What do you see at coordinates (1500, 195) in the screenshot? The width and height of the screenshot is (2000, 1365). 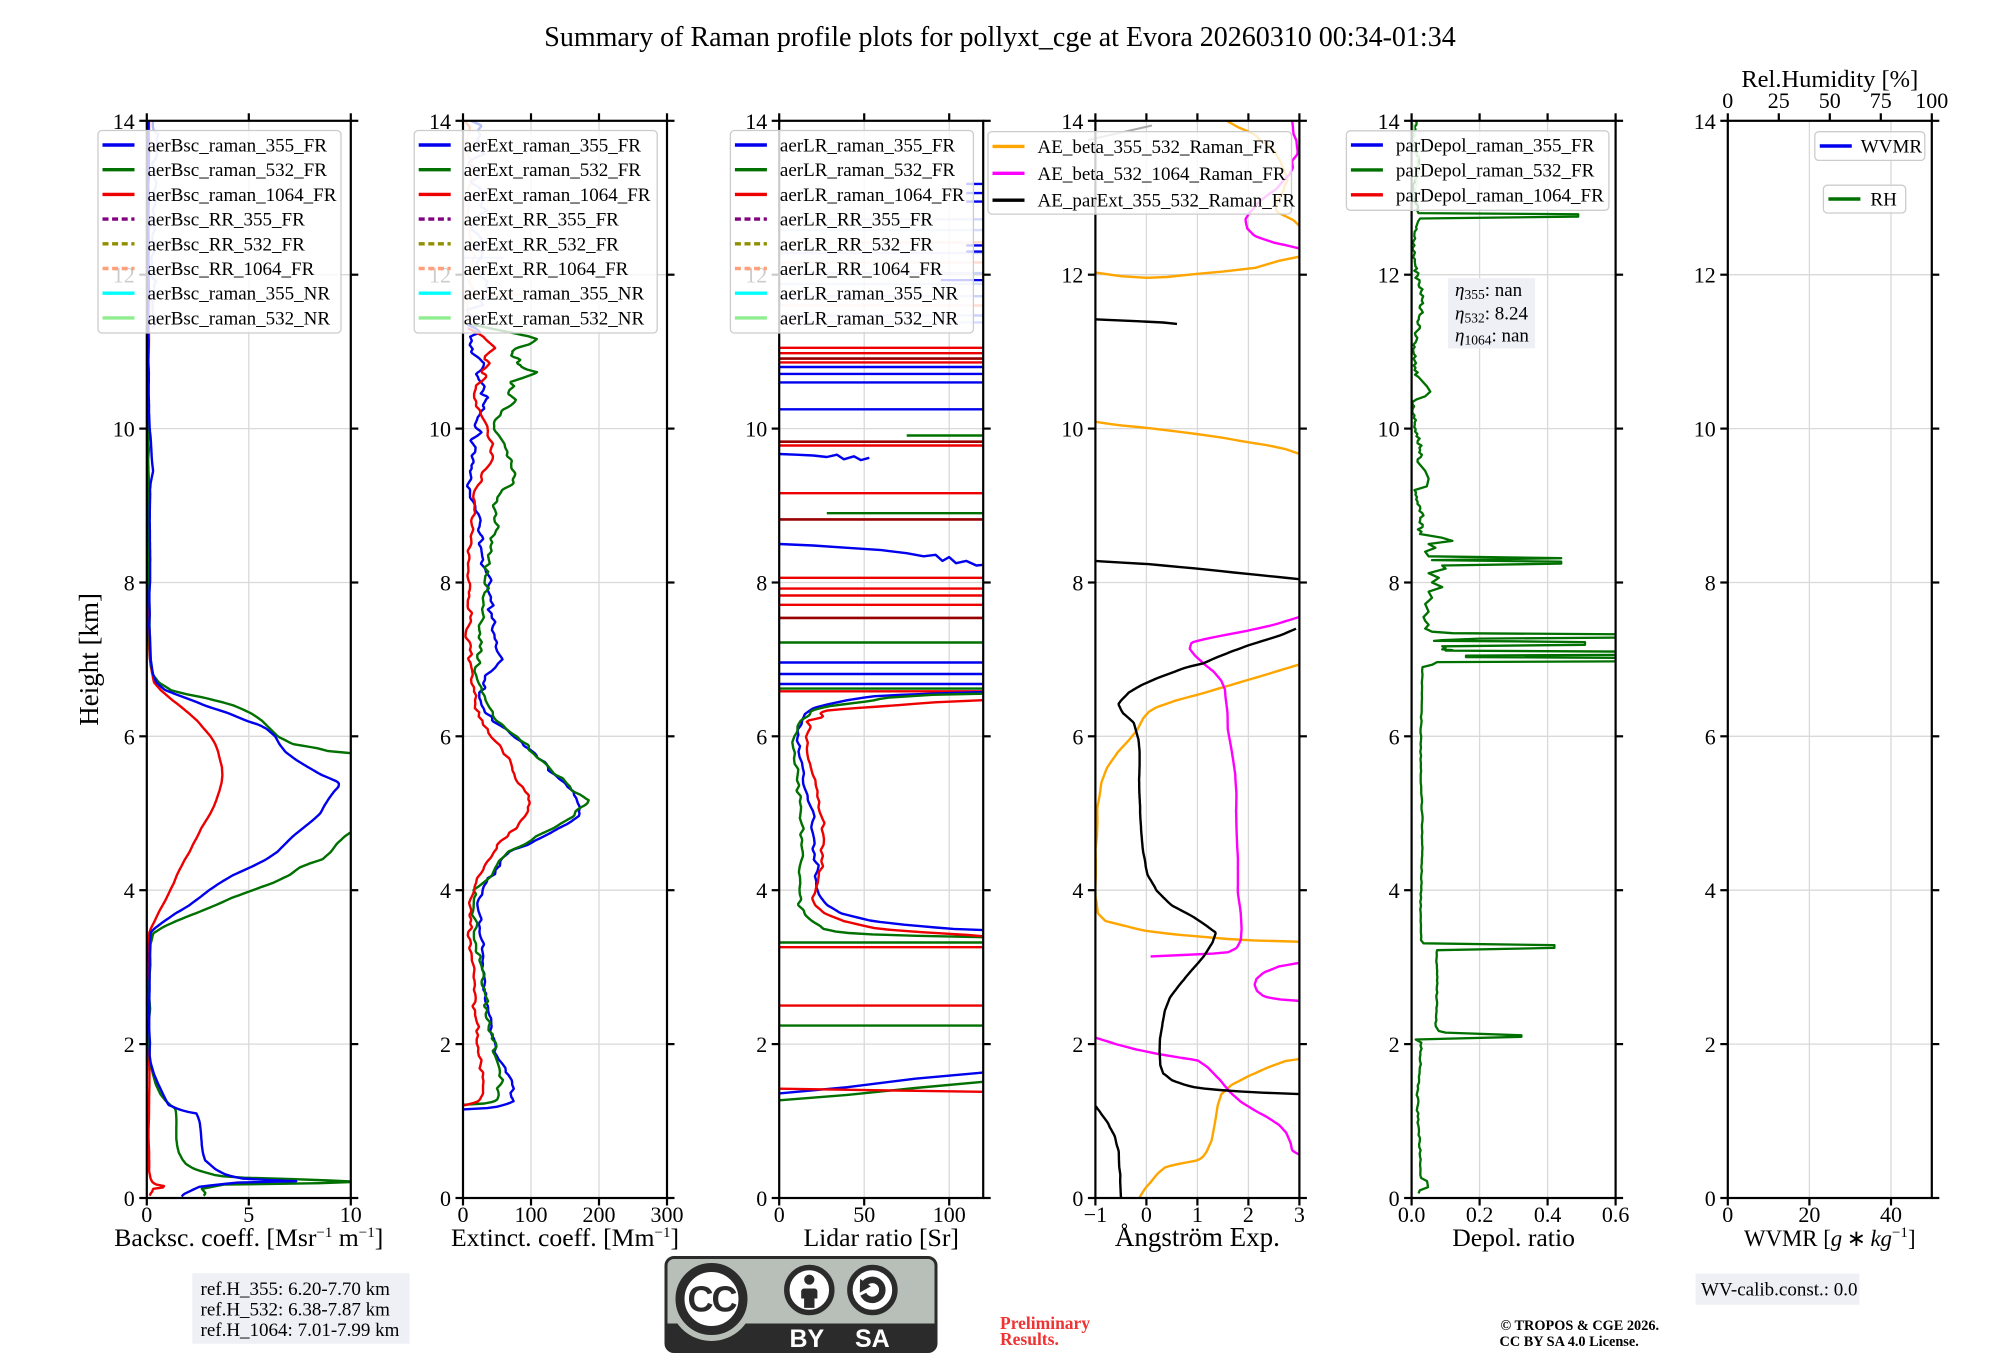 I see `svg-text: parDepol_raman_1064_FR` at bounding box center [1500, 195].